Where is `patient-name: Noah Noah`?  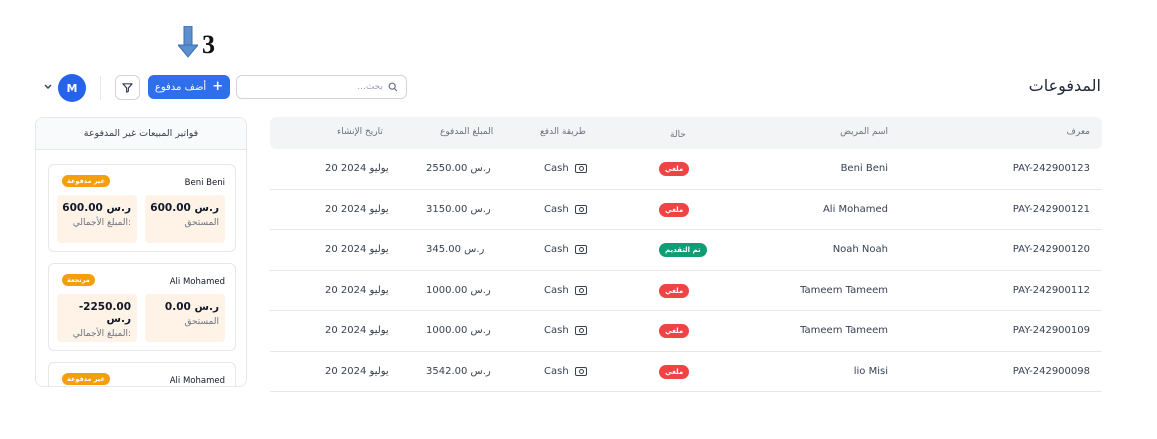
patient-name: Noah Noah is located at coordinates (860, 249).